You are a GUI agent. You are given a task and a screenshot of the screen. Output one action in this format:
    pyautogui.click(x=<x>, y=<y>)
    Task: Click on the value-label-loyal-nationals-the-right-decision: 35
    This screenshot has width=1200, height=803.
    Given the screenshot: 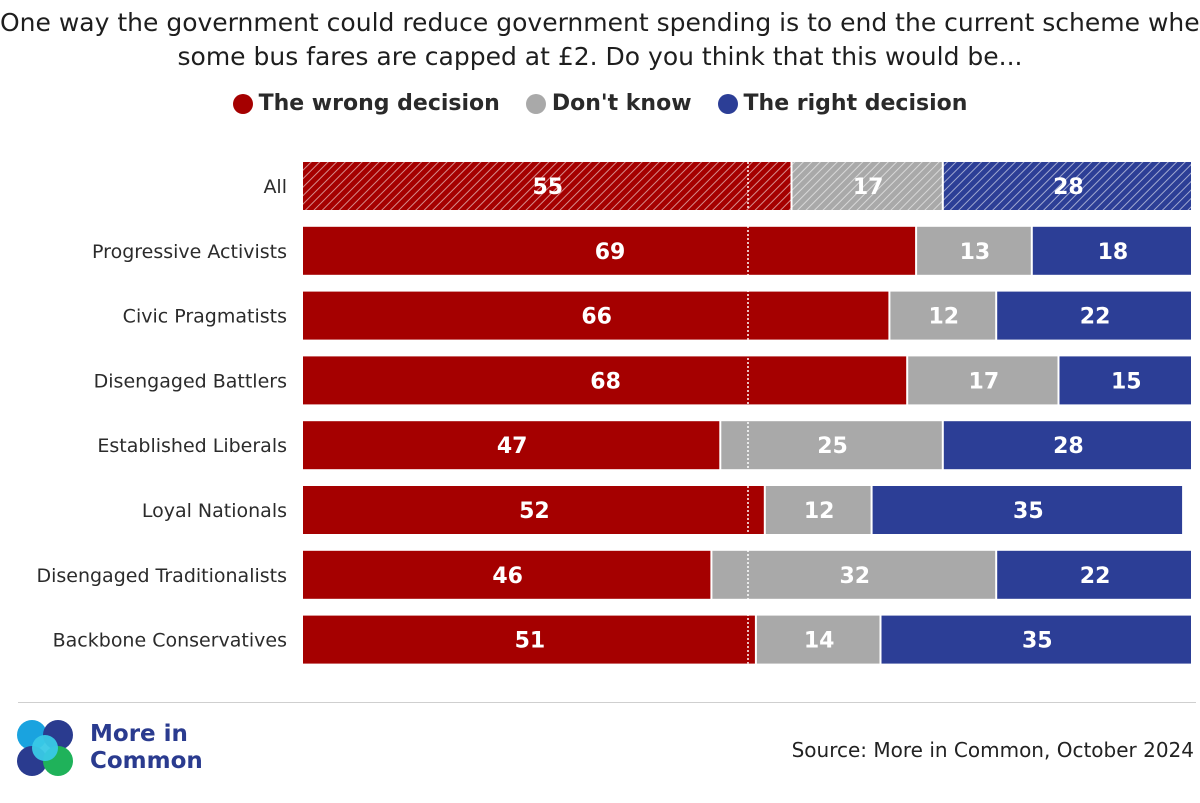 What is the action you would take?
    pyautogui.click(x=1028, y=511)
    